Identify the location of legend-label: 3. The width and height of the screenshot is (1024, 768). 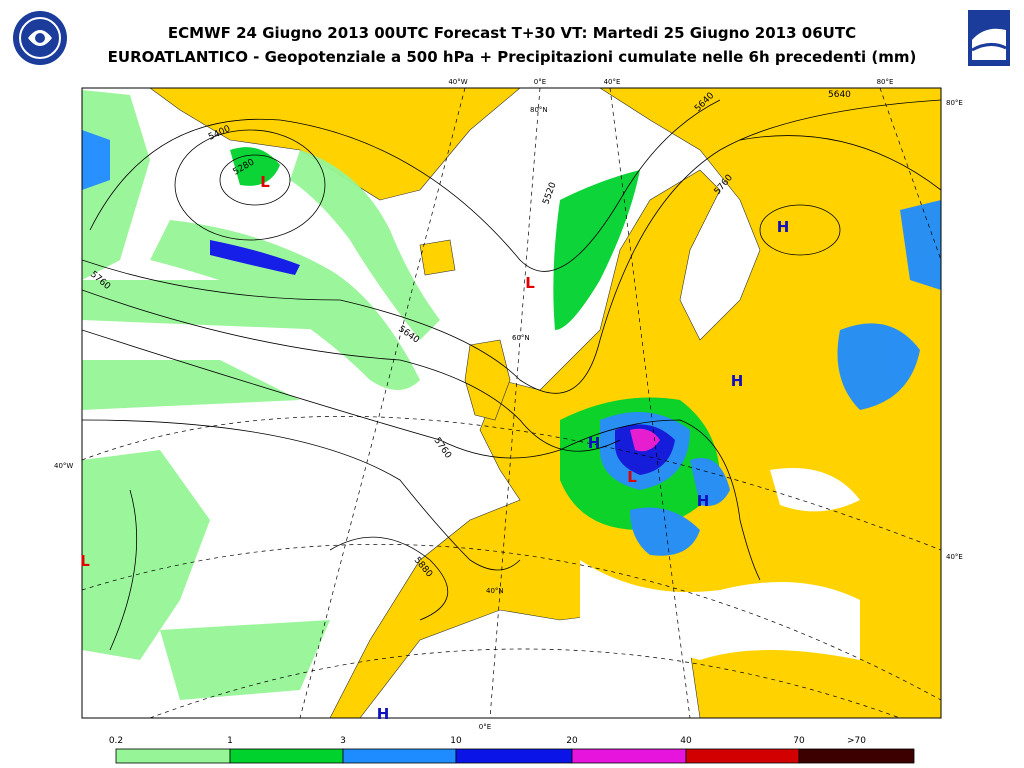
(343, 741).